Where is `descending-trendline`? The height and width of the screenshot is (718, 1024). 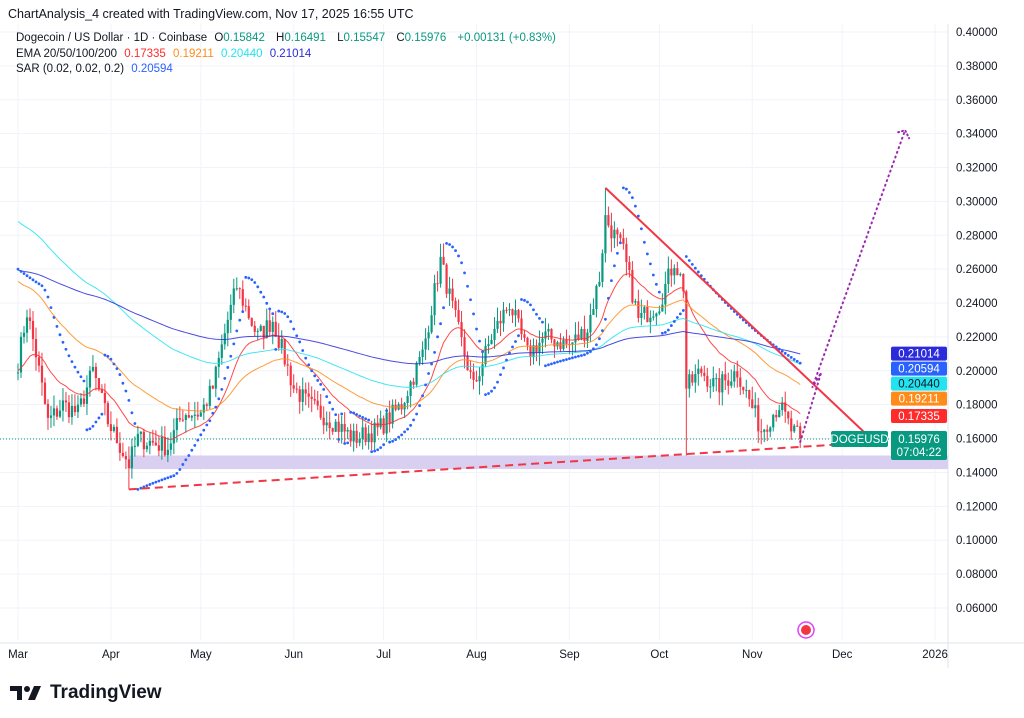
descending-trendline is located at coordinates (741, 317).